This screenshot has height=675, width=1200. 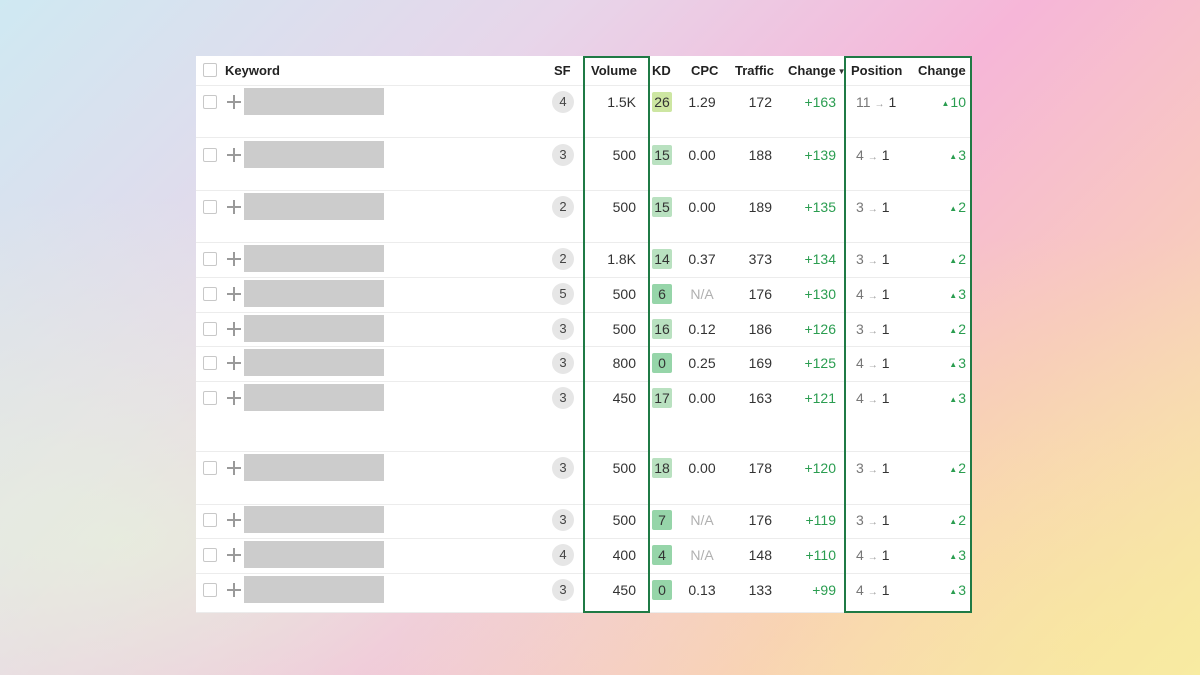 I want to click on sf-column-header: SF, so click(x=562, y=70).